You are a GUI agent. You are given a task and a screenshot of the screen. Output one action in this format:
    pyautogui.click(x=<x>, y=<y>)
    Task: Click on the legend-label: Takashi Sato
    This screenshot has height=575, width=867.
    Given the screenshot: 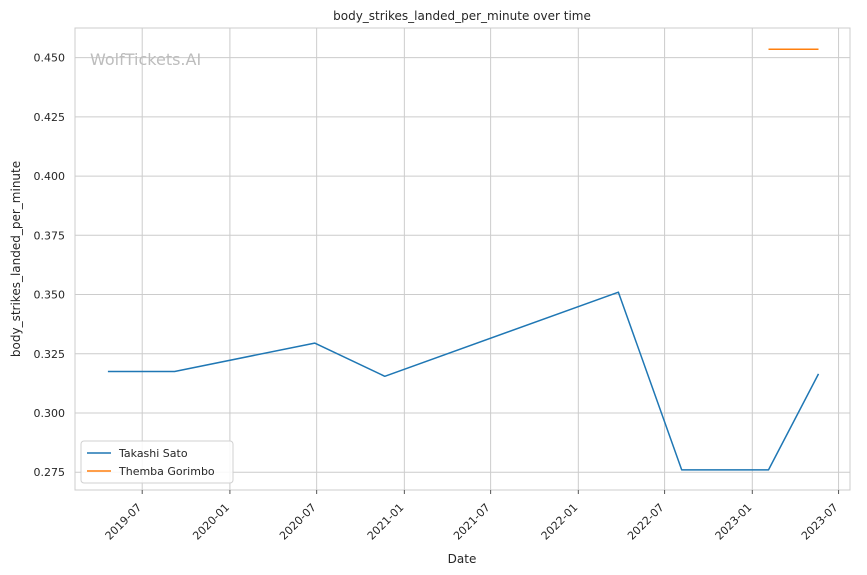 What is the action you would take?
    pyautogui.click(x=153, y=453)
    